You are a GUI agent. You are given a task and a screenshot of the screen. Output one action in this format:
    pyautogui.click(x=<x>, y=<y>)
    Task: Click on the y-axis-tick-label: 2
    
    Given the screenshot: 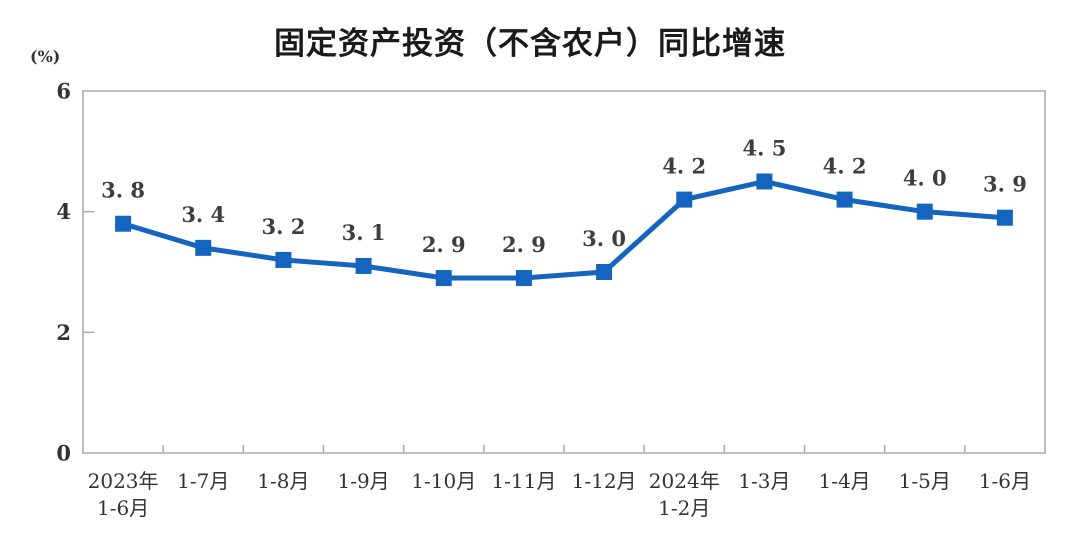 What is the action you would take?
    pyautogui.click(x=63, y=332)
    